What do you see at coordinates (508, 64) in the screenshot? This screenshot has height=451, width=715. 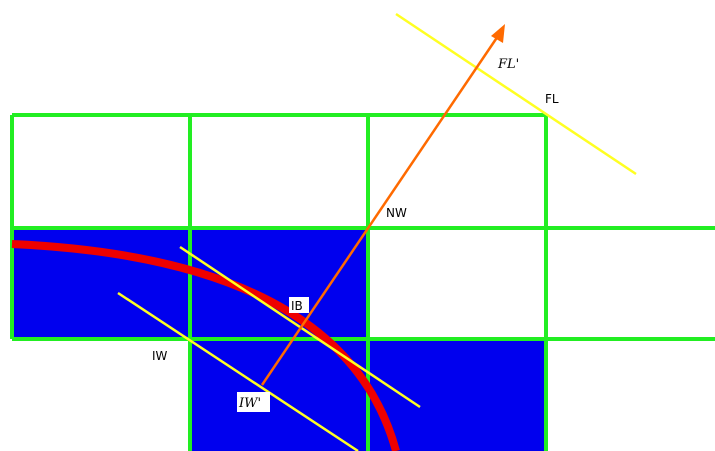 I see `label-fl-prime: FL'` at bounding box center [508, 64].